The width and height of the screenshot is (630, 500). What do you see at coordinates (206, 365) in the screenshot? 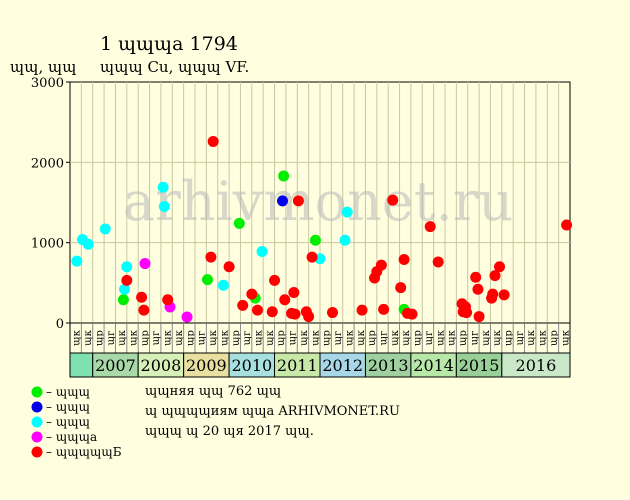
I see `year-label: 2009` at bounding box center [206, 365].